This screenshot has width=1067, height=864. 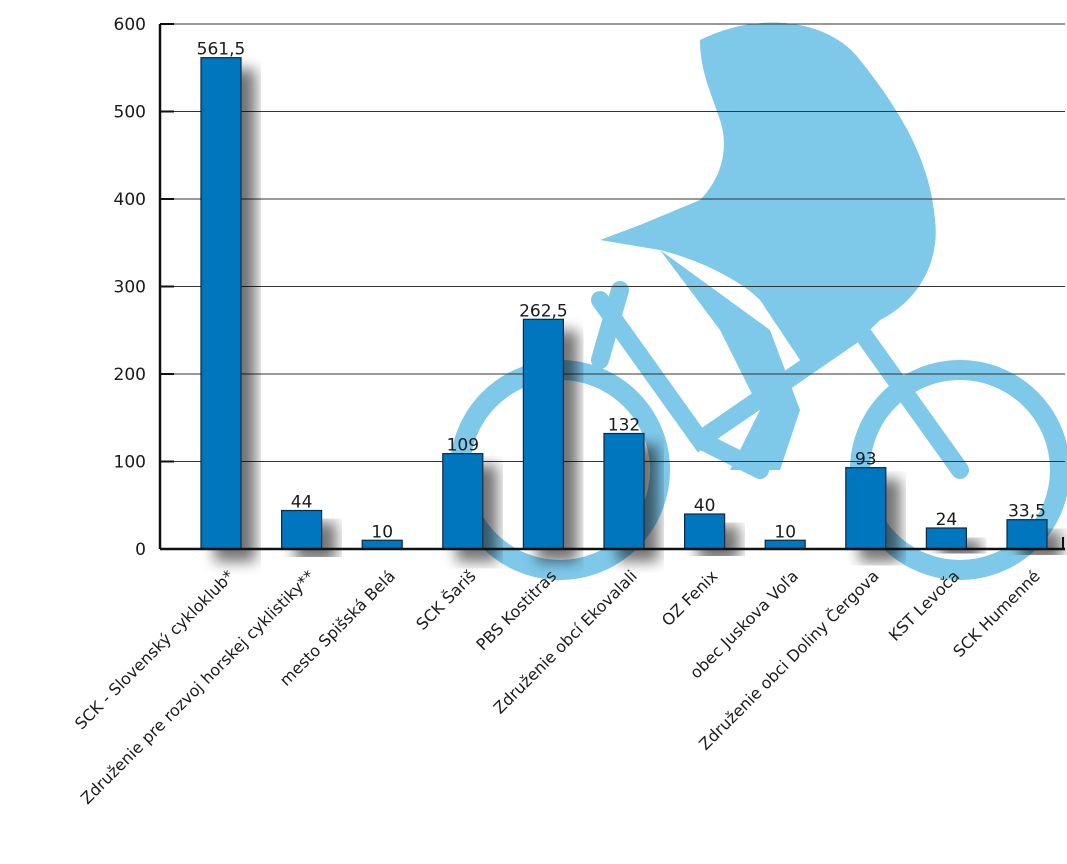 What do you see at coordinates (516, 610) in the screenshot?
I see `x-tick-label: PBS Kostitras` at bounding box center [516, 610].